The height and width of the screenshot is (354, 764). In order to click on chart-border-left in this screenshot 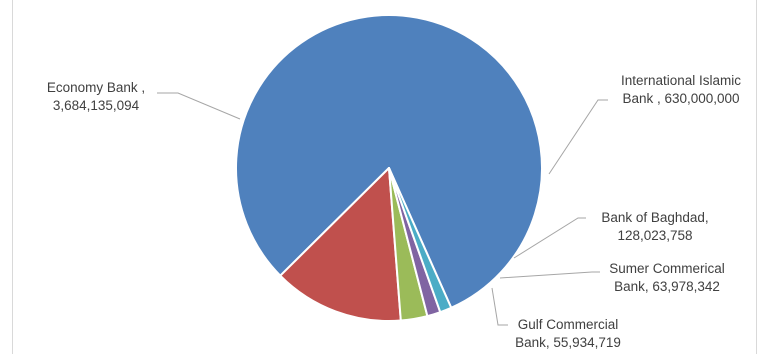, I will do `click(12, 177)`.